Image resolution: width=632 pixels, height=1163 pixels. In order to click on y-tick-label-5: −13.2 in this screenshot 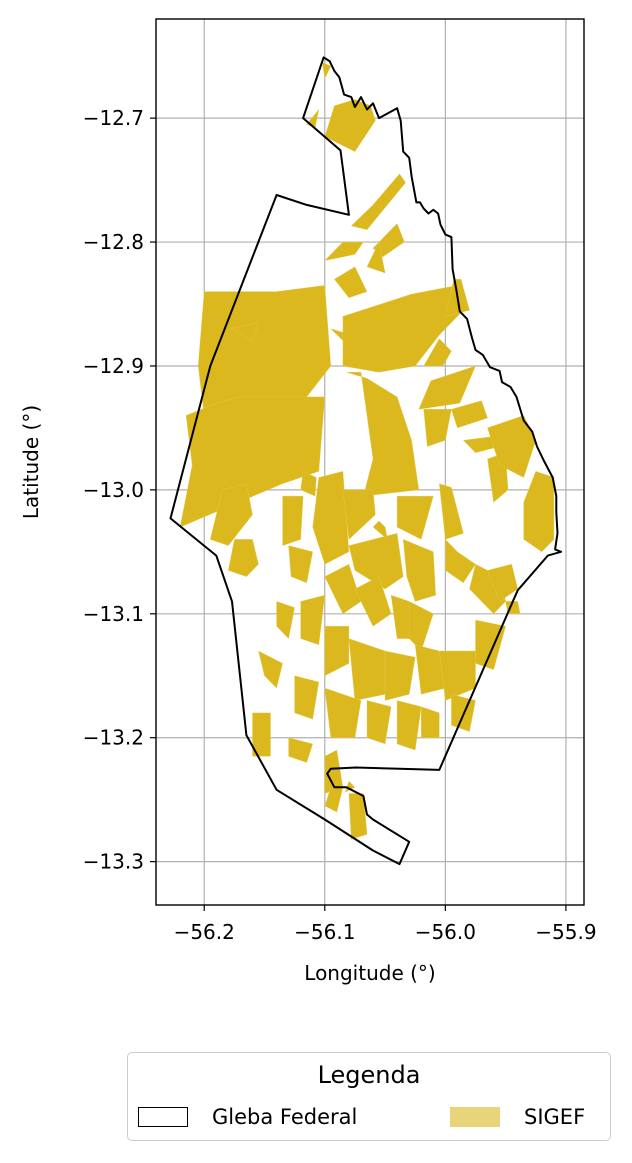, I will do `click(113, 738)`.